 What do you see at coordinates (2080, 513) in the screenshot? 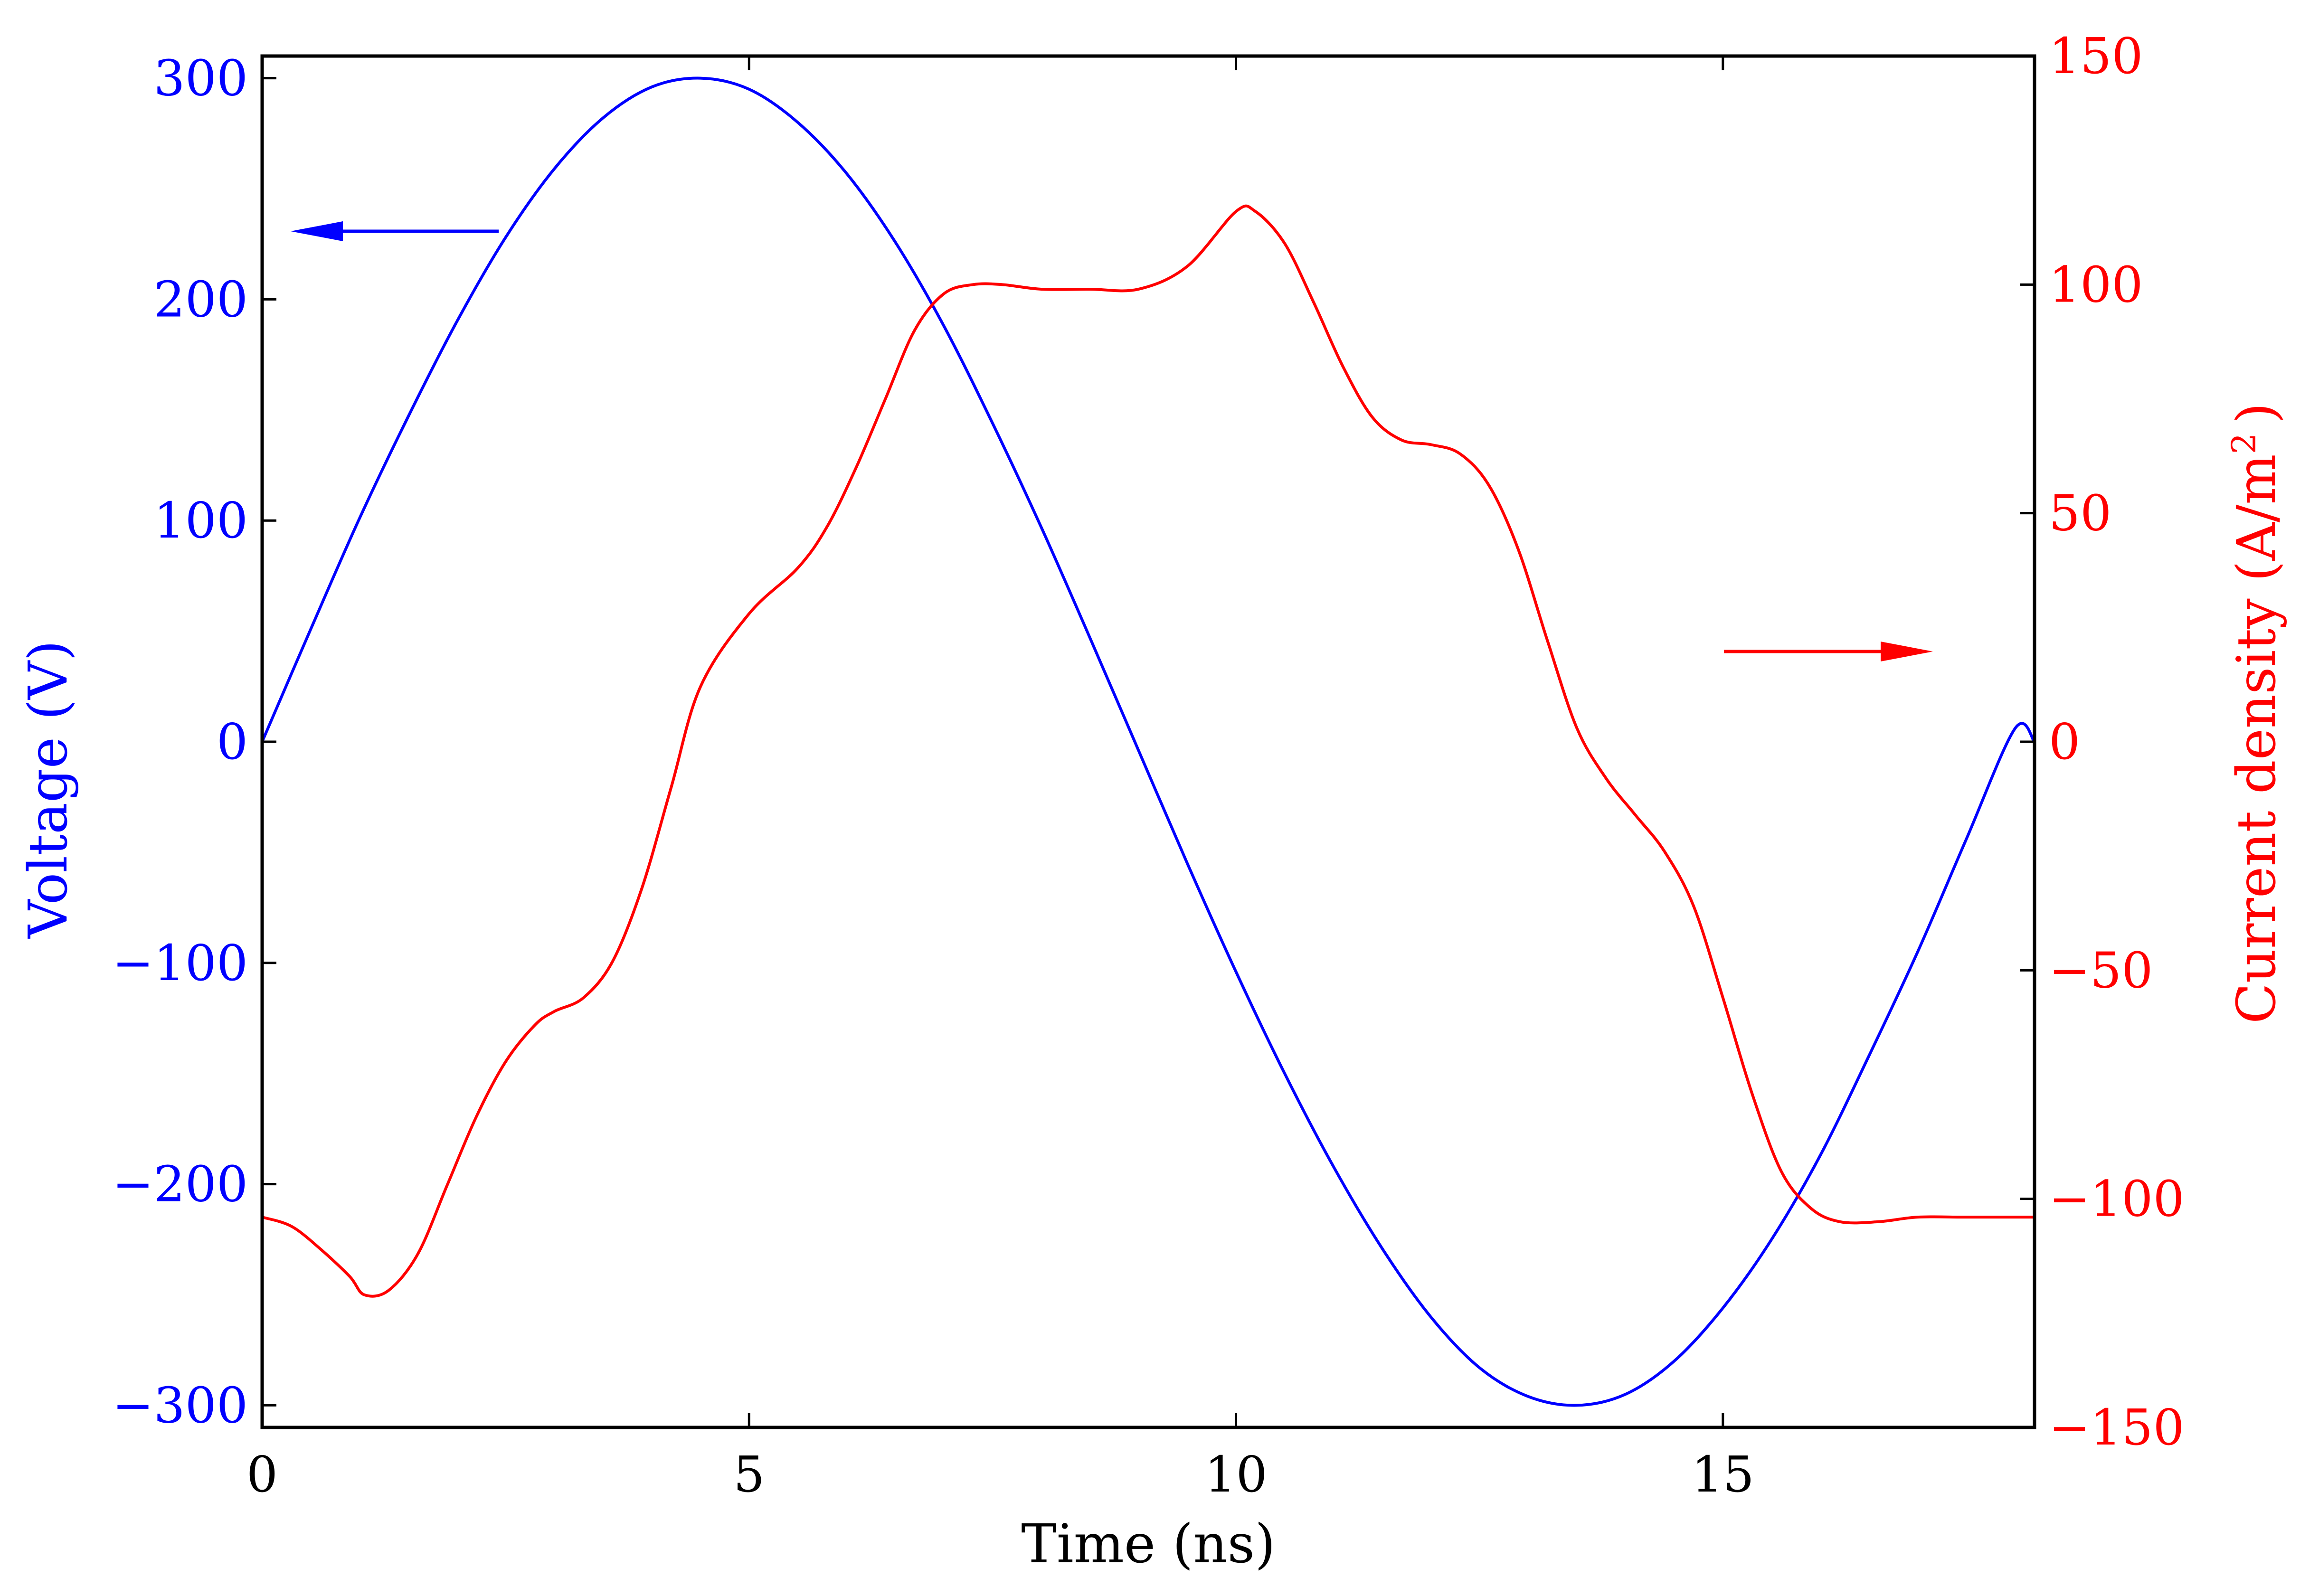
I see `y-right-tick-label: 50` at bounding box center [2080, 513].